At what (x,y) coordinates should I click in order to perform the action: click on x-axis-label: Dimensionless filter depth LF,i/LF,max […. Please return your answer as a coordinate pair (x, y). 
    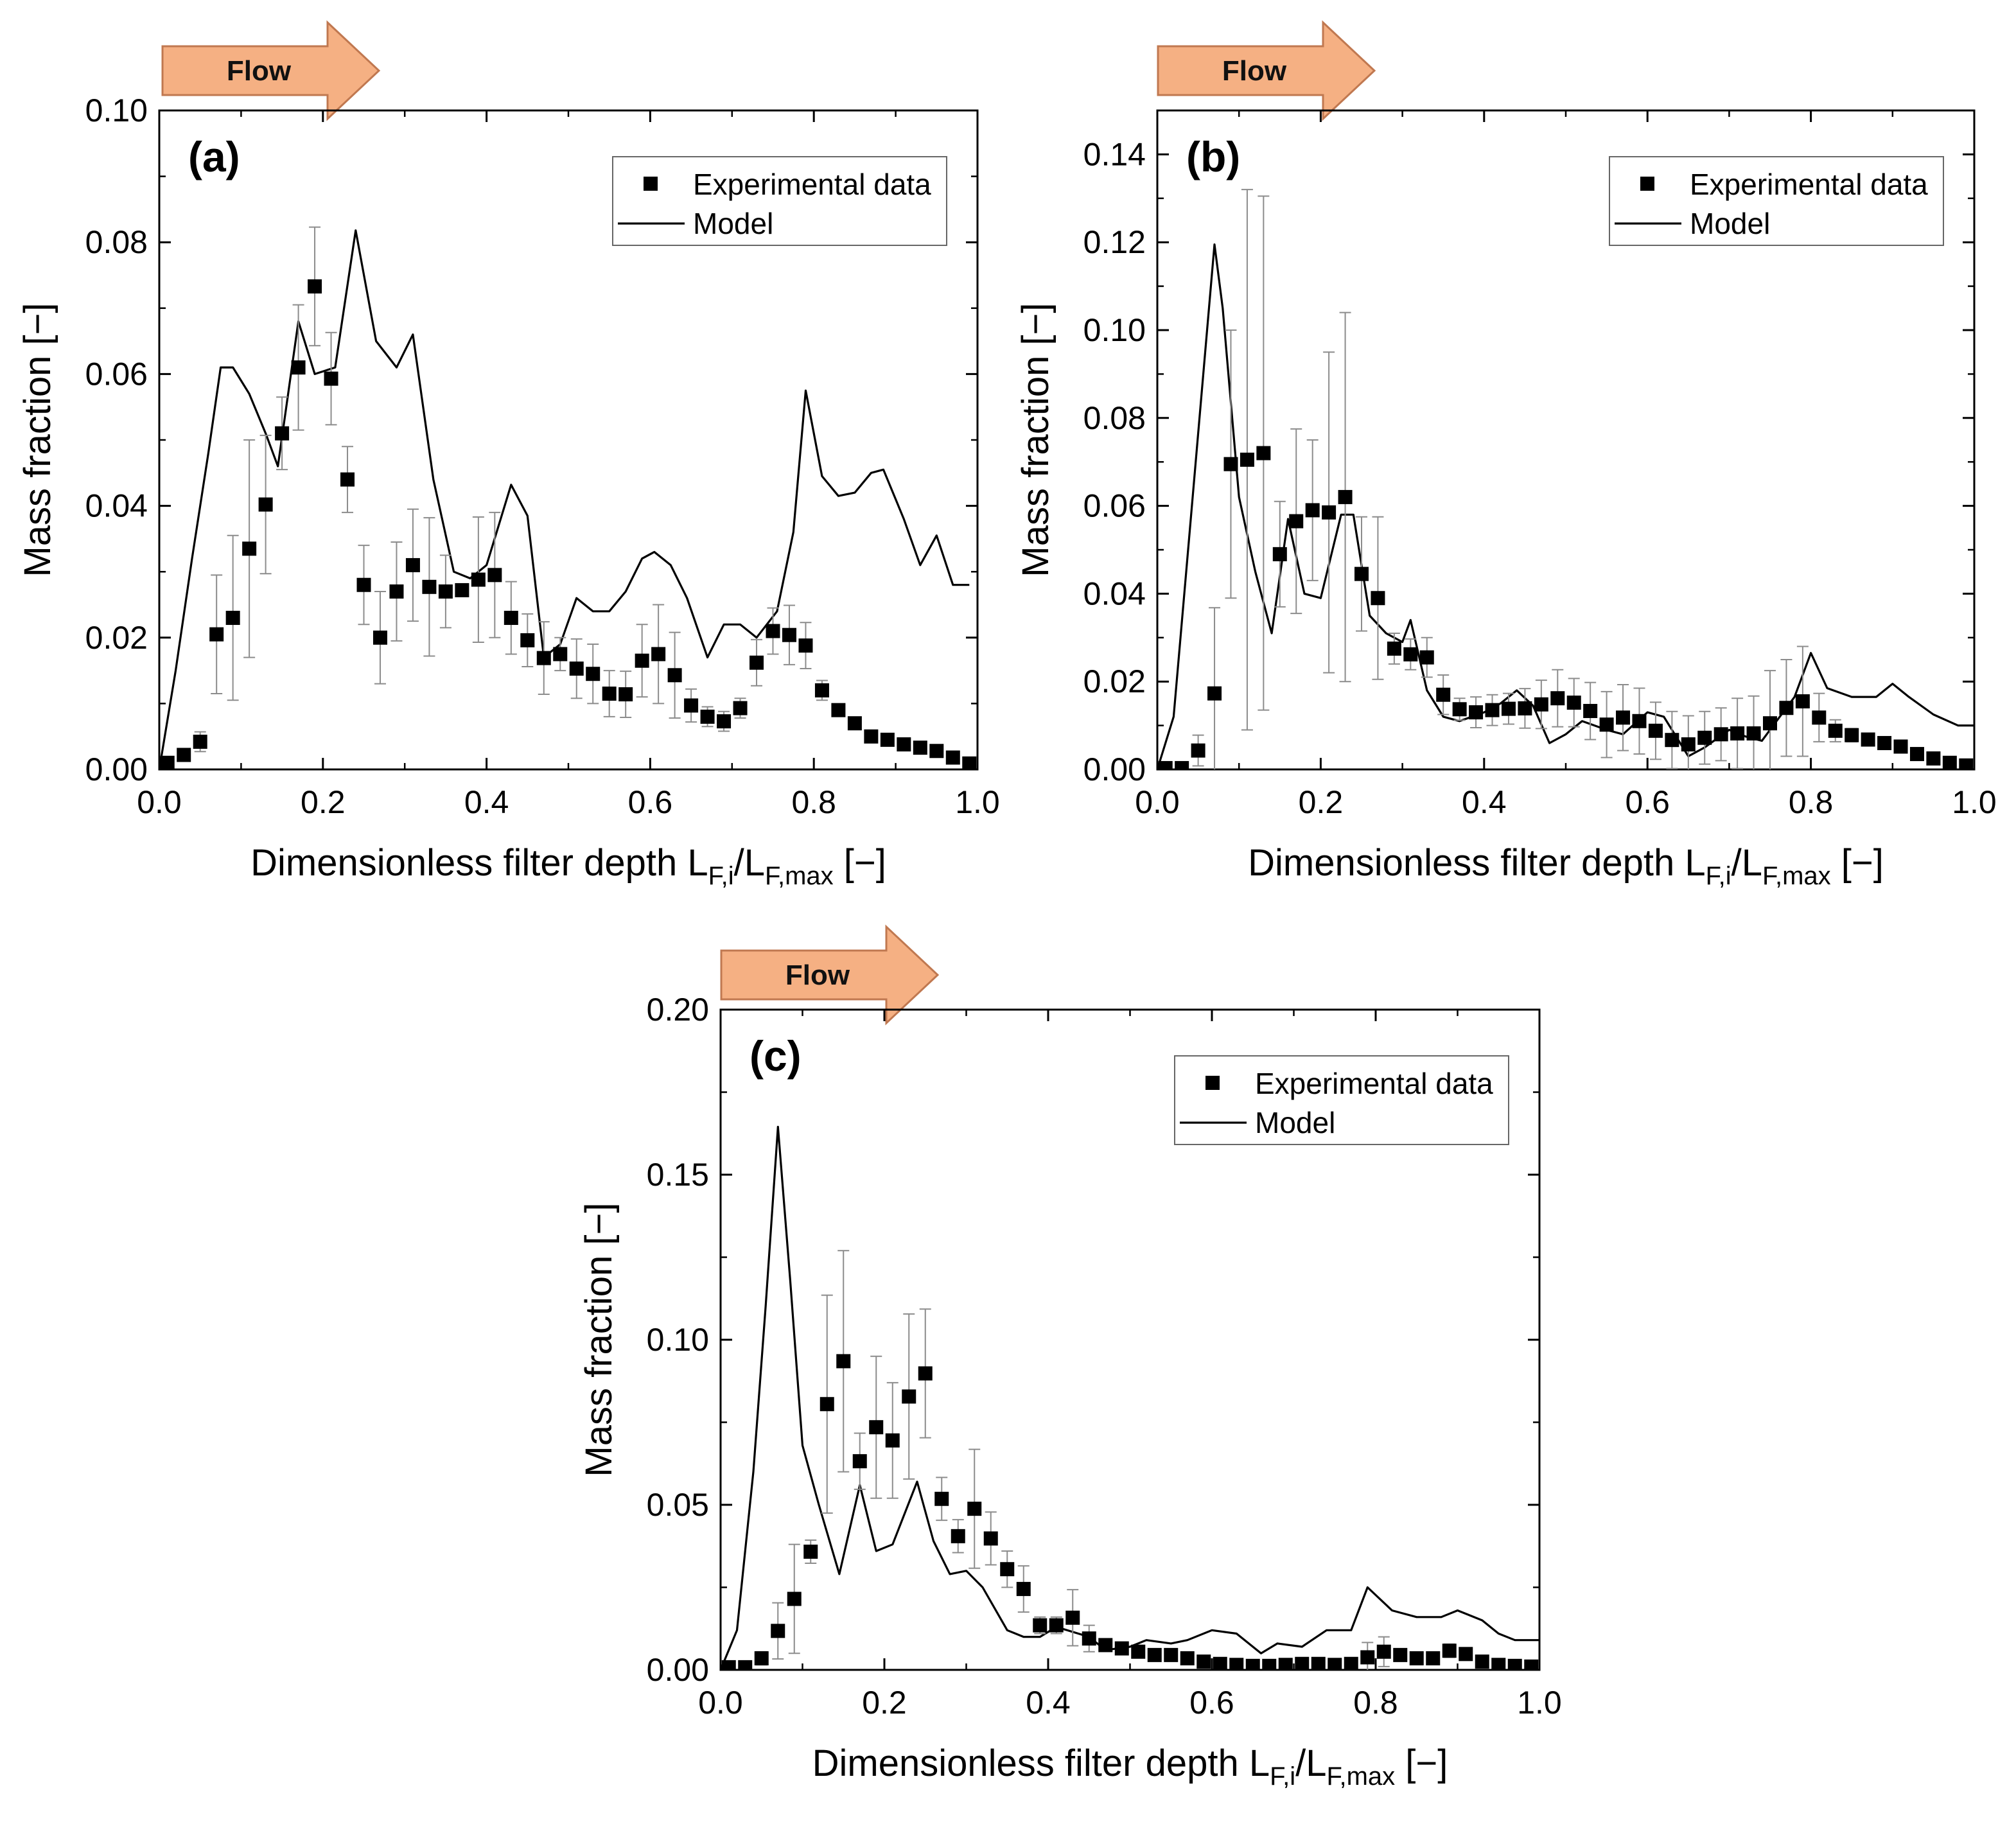
    Looking at the image, I should click on (1566, 866).